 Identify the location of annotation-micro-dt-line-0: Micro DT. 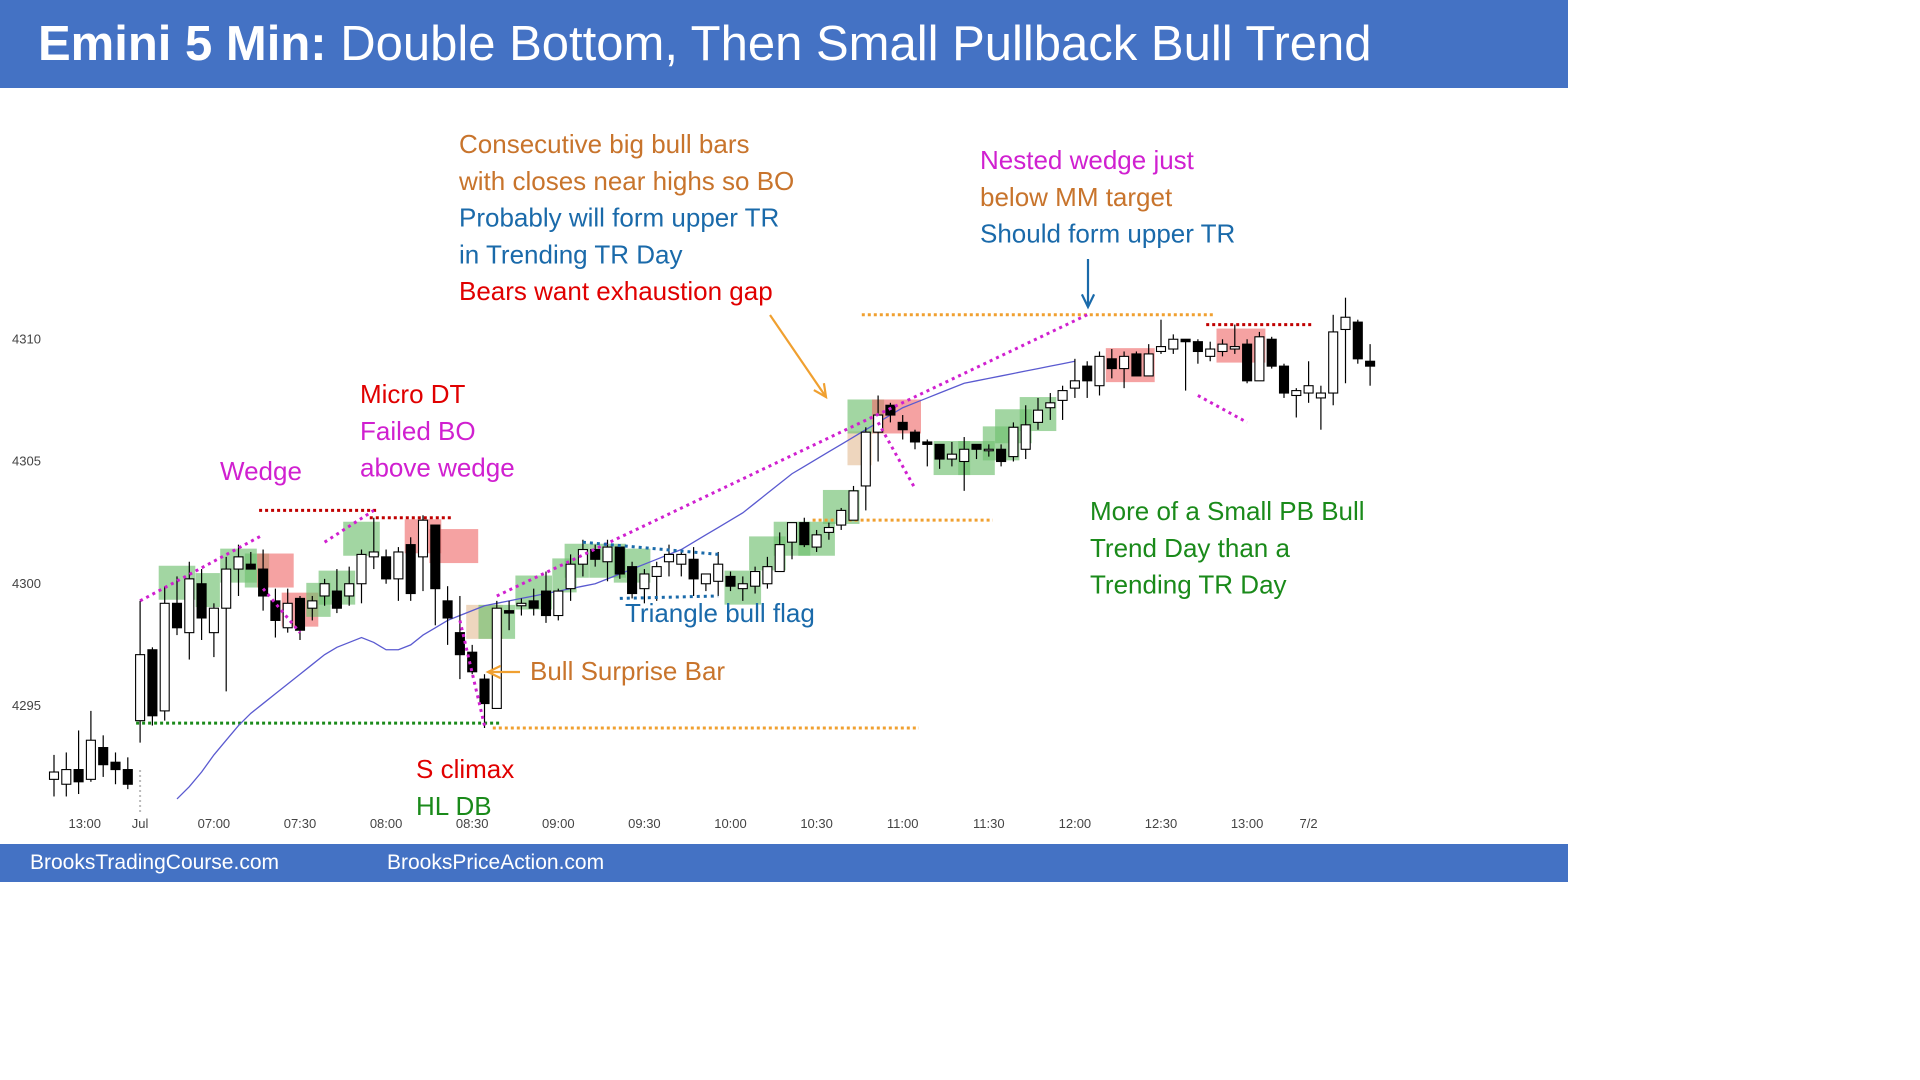
(413, 394).